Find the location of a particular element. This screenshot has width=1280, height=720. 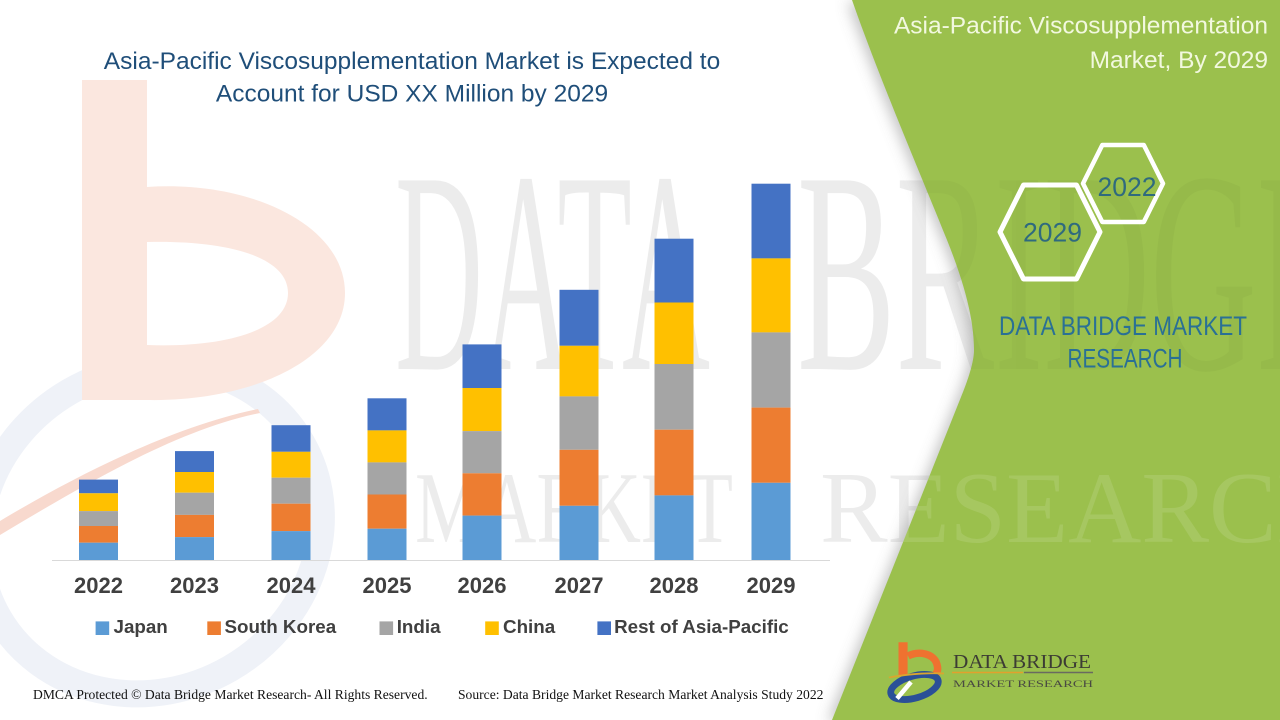

svg-text: 2026 is located at coordinates (482, 585).